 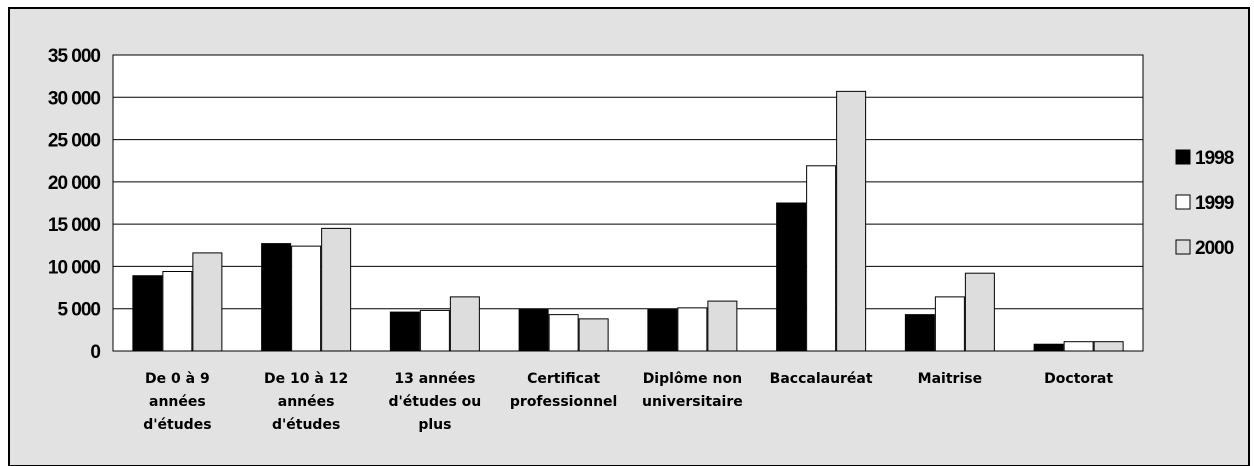 I want to click on y-tick-label: 0, so click(x=95, y=352).